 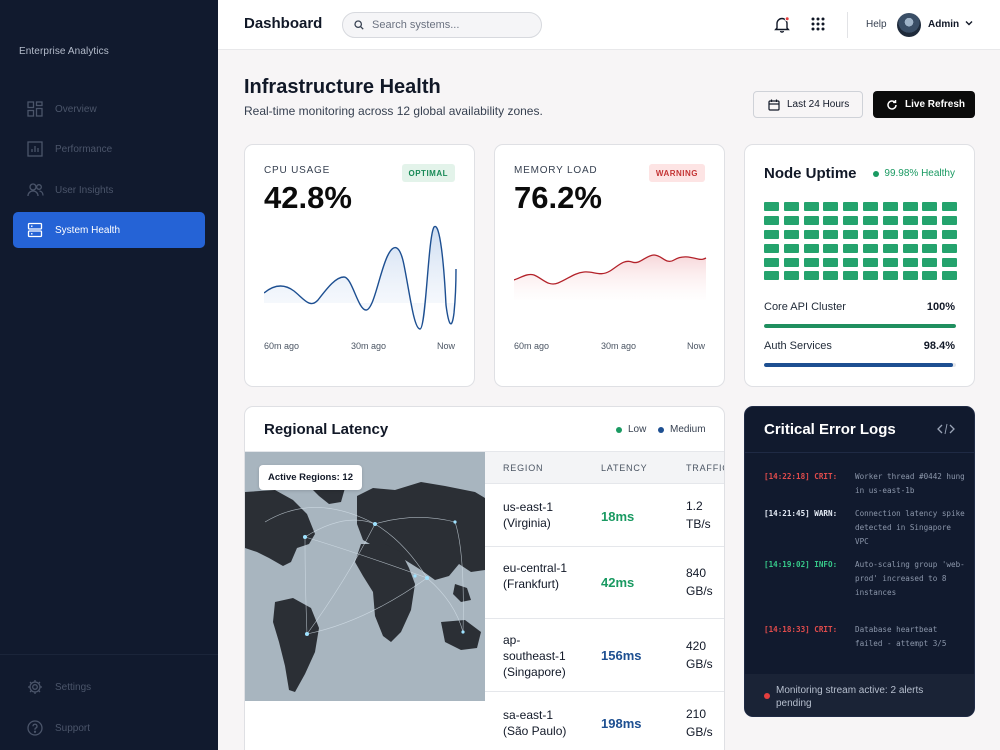 I want to click on active-regions-chip: Active Regions: 12, so click(x=310, y=477).